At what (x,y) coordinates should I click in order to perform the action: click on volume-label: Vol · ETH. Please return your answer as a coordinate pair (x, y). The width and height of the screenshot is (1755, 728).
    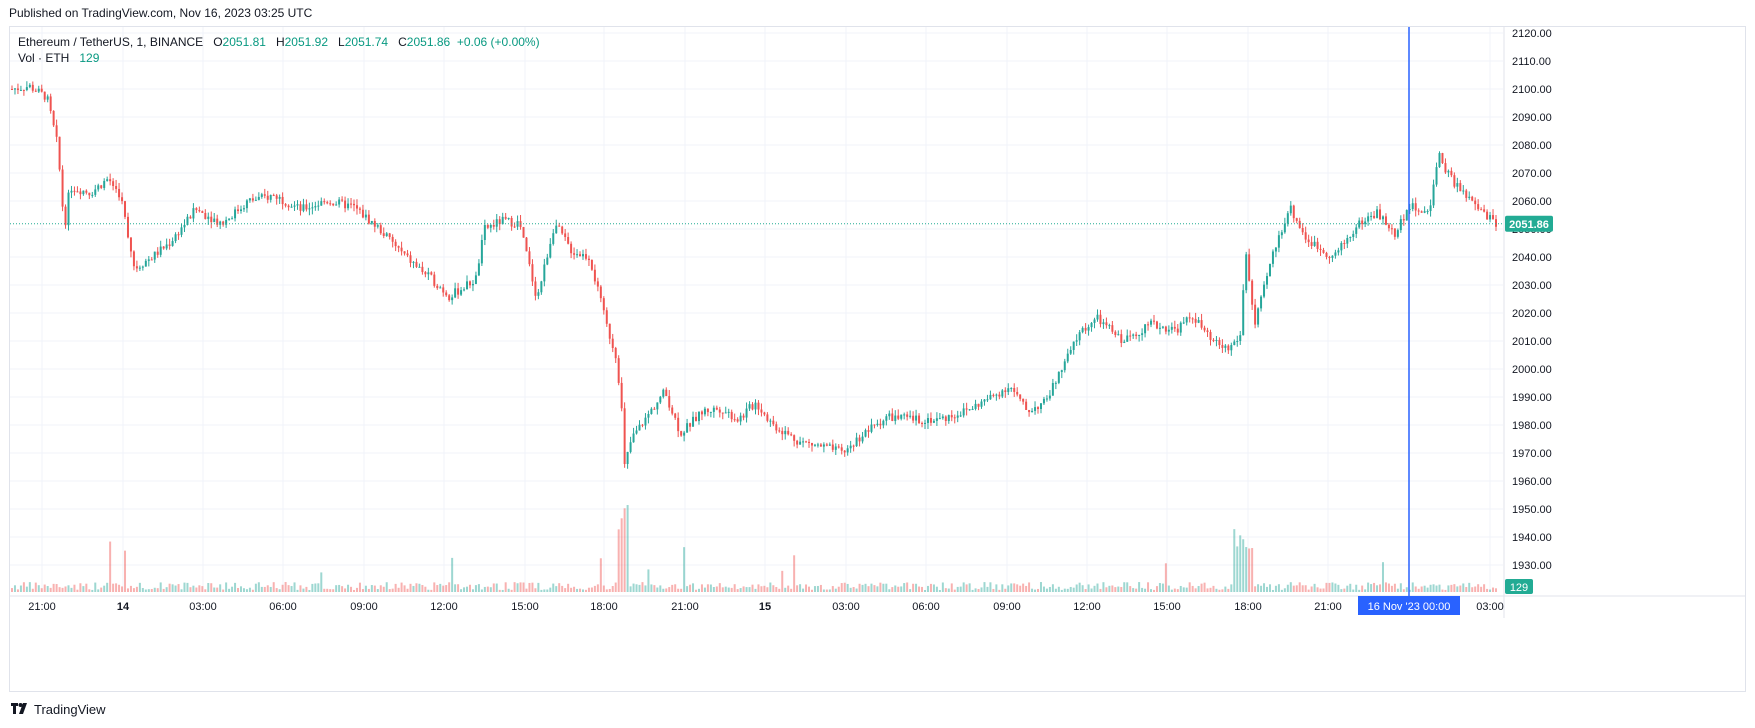
    Looking at the image, I should click on (44, 58).